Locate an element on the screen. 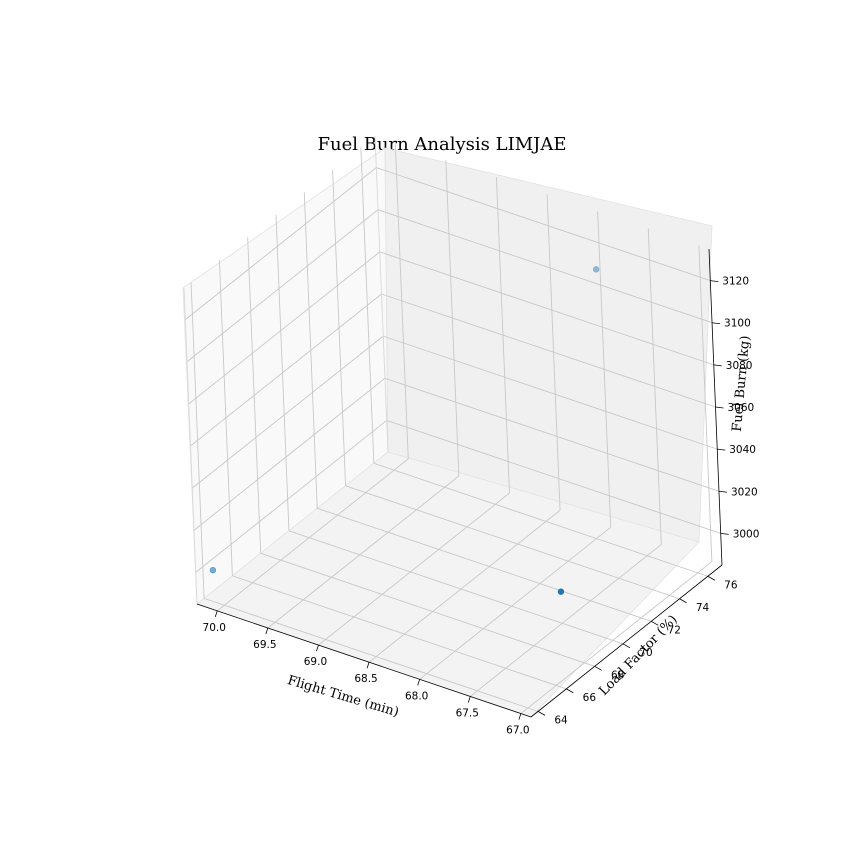  back-corner-edge is located at coordinates (381, 294).